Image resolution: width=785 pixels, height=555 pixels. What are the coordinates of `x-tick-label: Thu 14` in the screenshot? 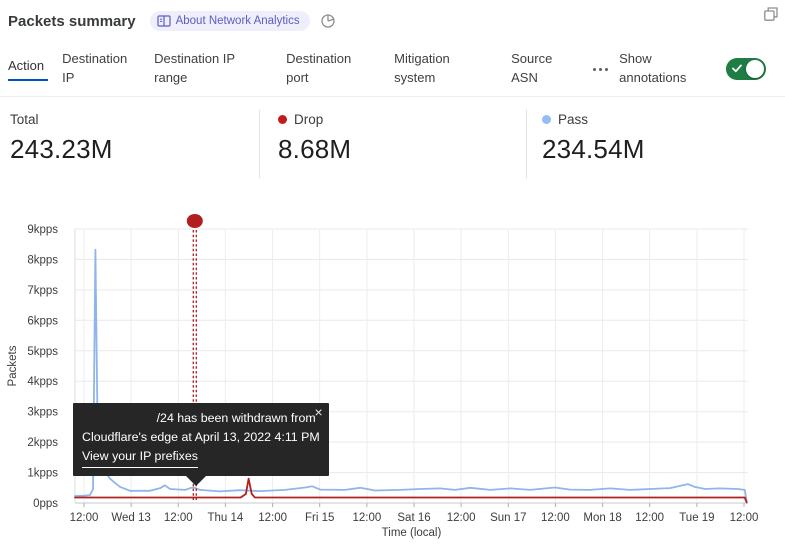 It's located at (225, 518).